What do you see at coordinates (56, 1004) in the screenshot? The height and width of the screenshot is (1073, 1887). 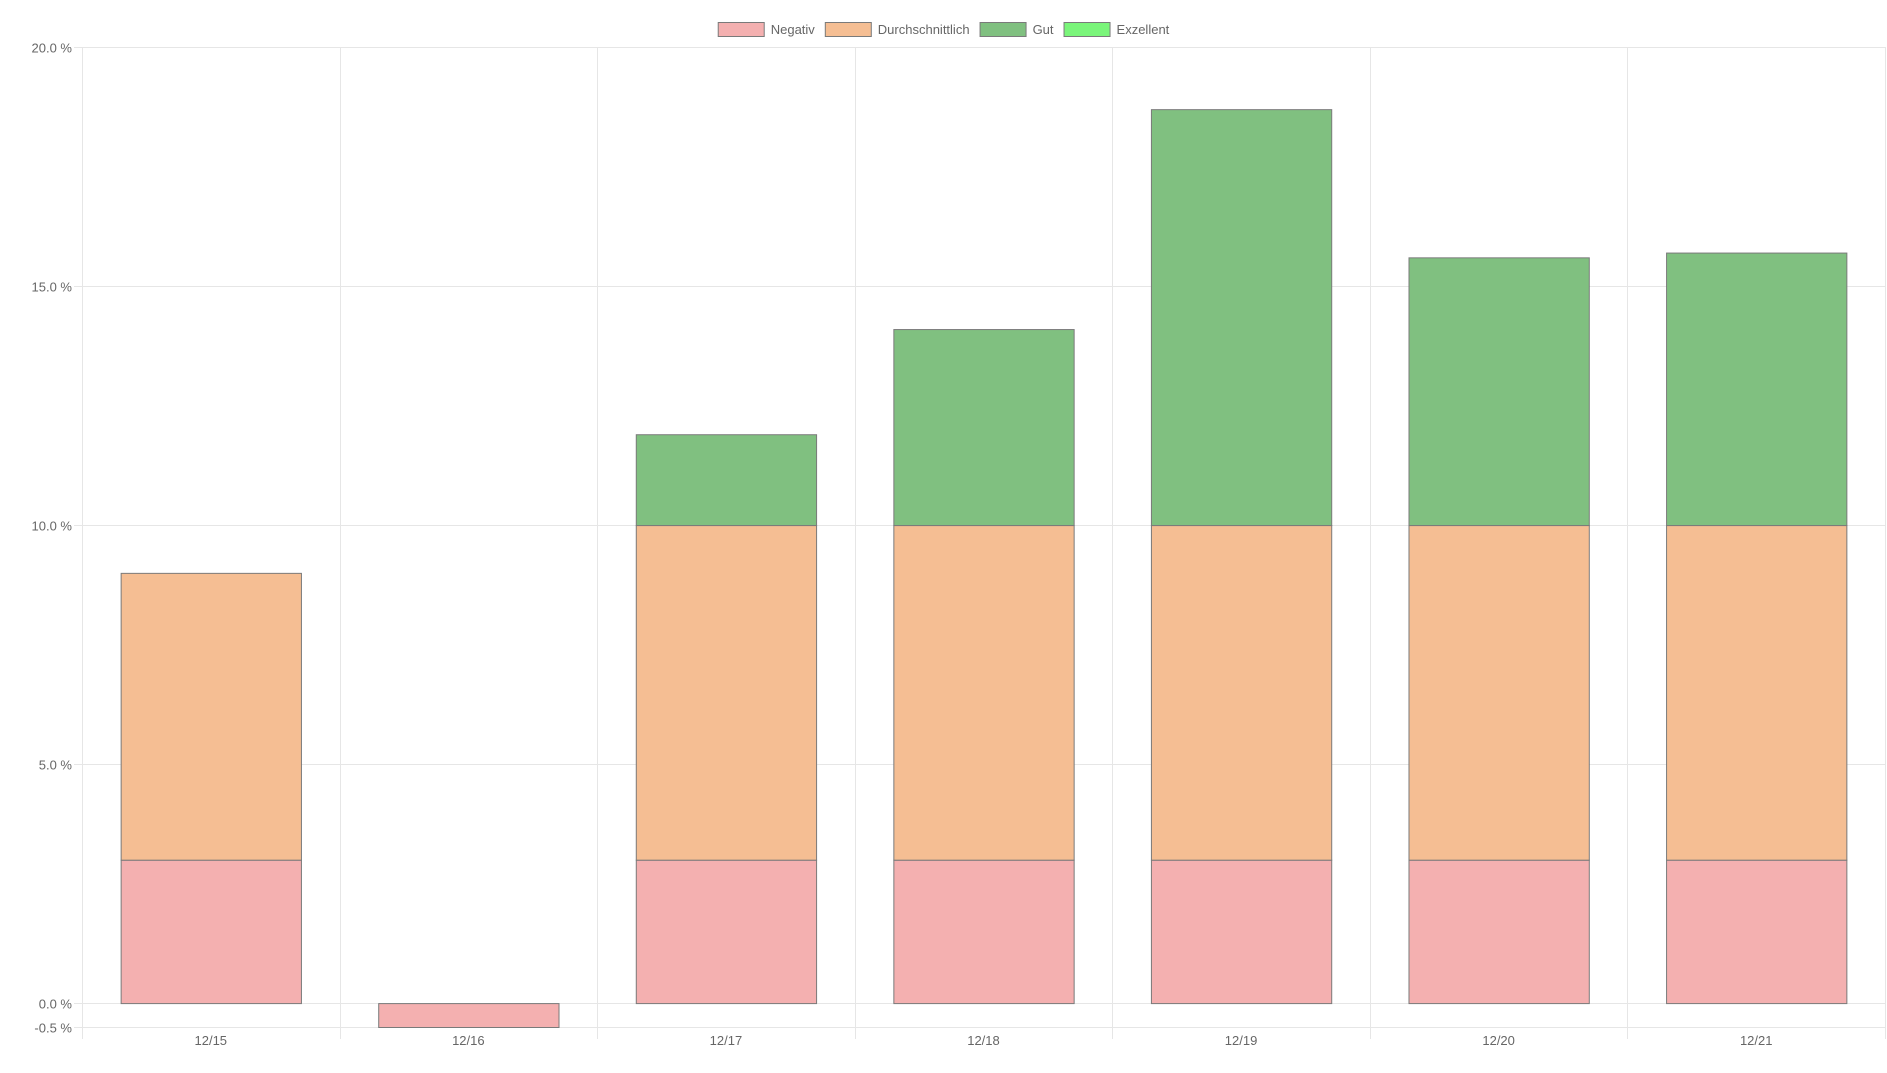 I see `y-tick-label: 0.0 %` at bounding box center [56, 1004].